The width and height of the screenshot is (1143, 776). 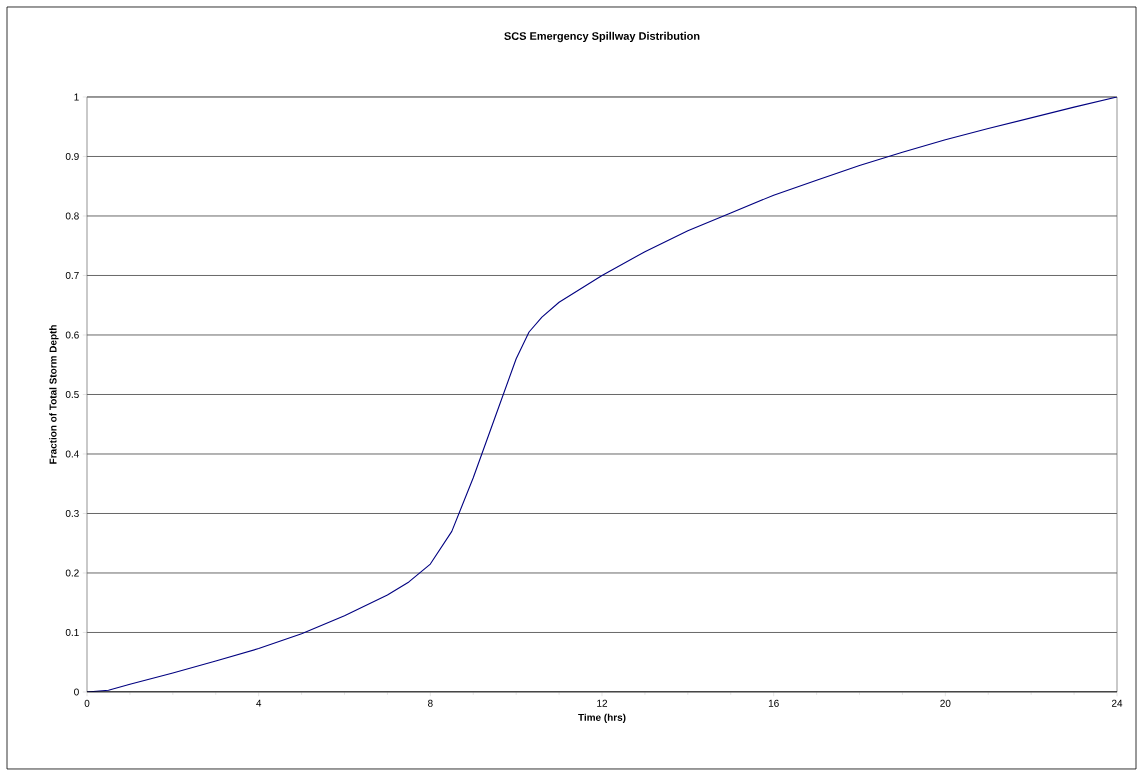 I want to click on x-tick-label: 12, so click(x=602, y=703).